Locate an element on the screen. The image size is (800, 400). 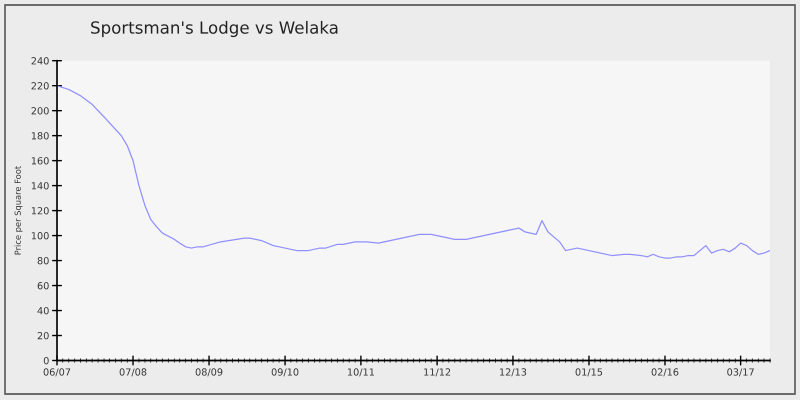
y-tick-label: 140 is located at coordinates (40, 186).